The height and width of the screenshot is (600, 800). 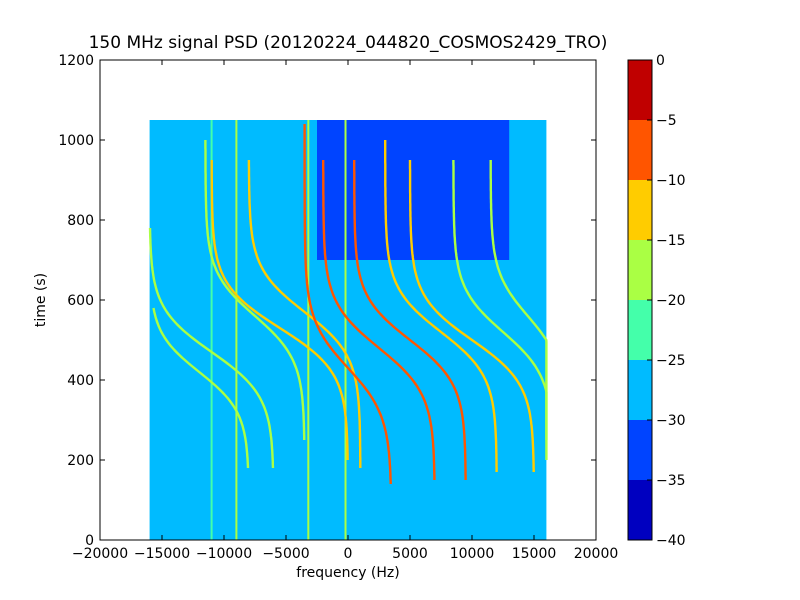 I want to click on y-axis-label: time (s), so click(x=41, y=300).